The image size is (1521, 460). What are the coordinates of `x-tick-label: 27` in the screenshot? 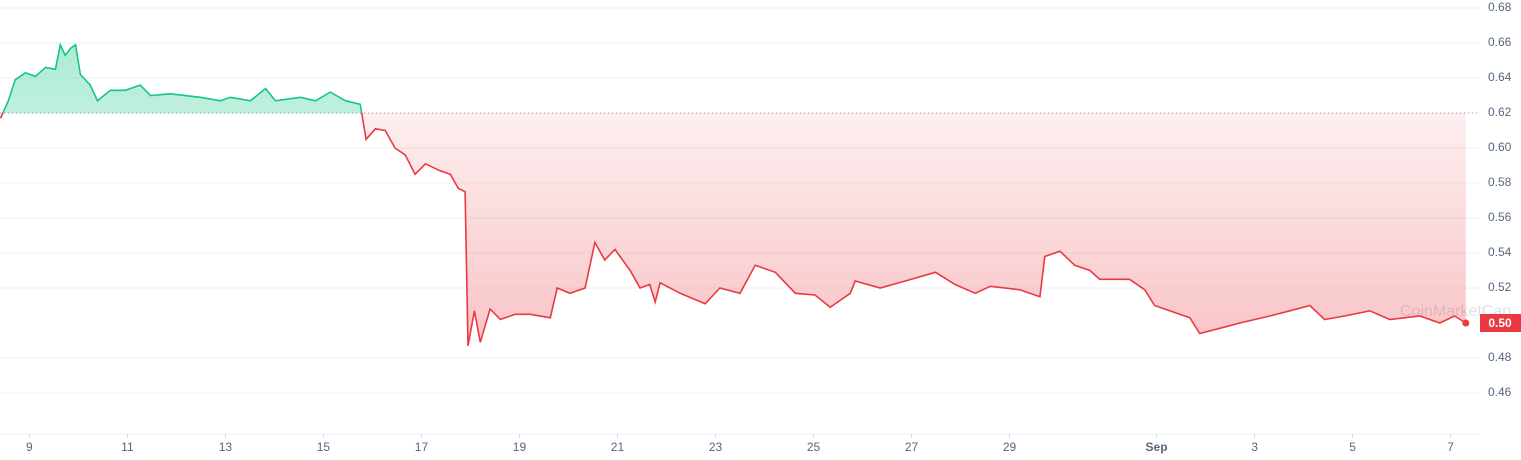 It's located at (912, 447).